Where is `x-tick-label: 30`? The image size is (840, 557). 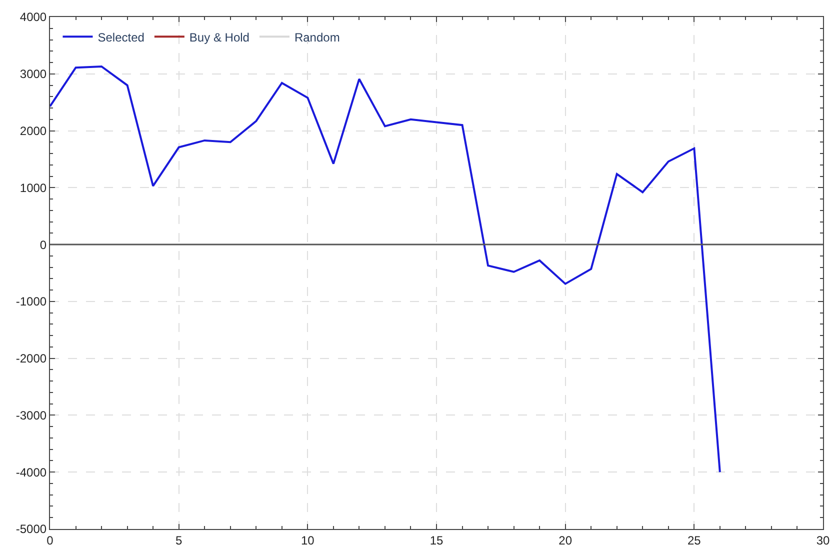 x-tick-label: 30 is located at coordinates (823, 540).